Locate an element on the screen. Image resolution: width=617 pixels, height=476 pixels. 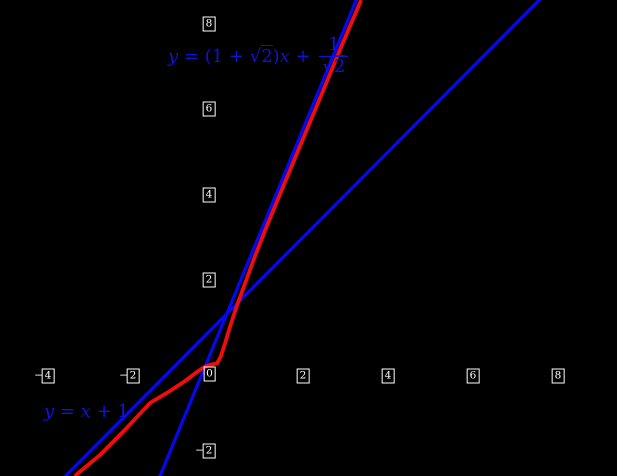
equation-label-shallow: y = x + 1 is located at coordinates (86, 411).